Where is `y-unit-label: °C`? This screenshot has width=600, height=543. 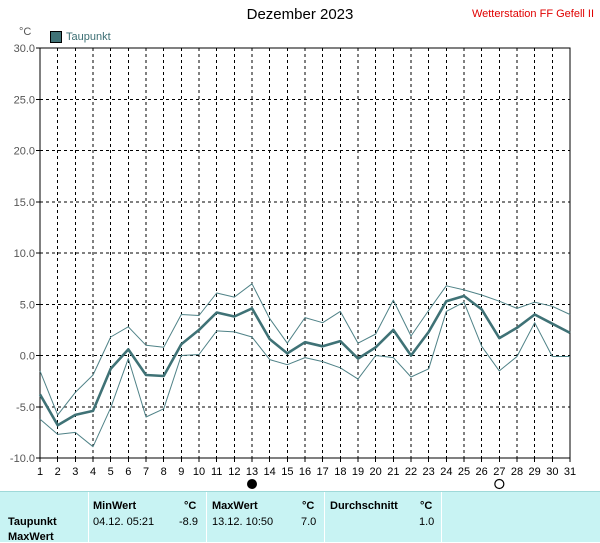 y-unit-label: °C is located at coordinates (25, 32).